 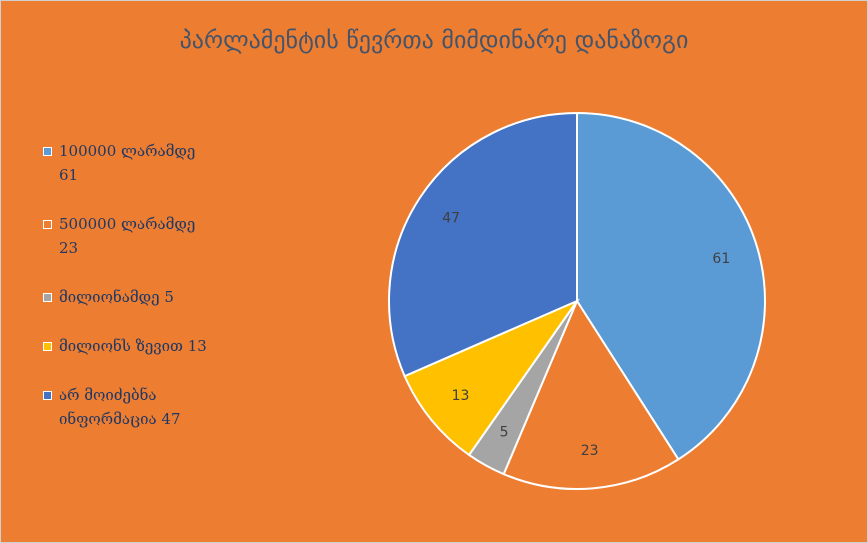 What do you see at coordinates (721, 259) in the screenshot?
I see `data-label: 61` at bounding box center [721, 259].